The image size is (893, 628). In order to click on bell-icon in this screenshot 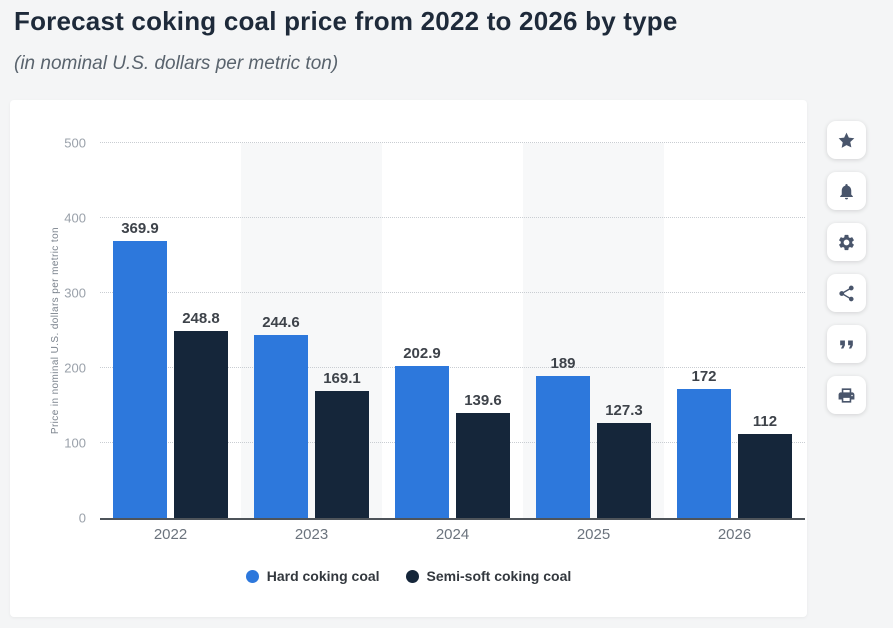, I will do `click(846, 191)`.